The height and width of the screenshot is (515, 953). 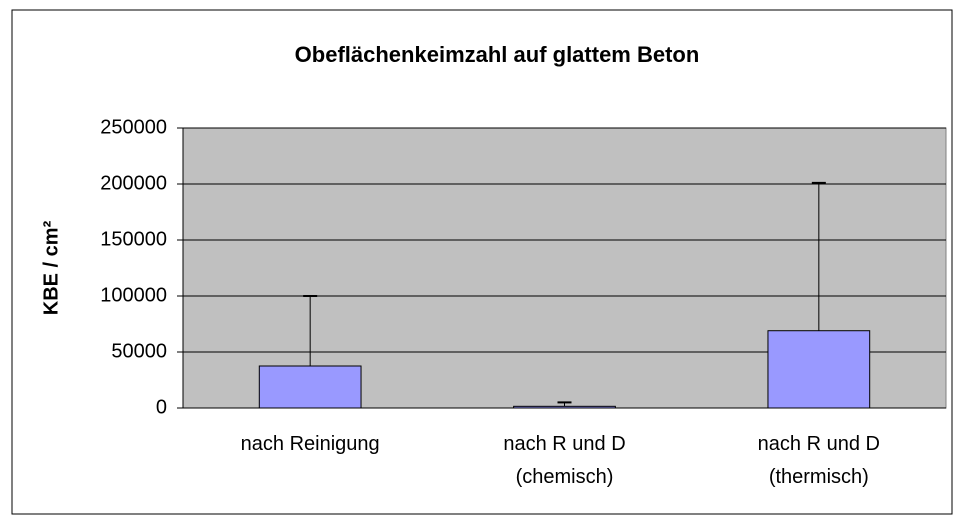 What do you see at coordinates (133, 295) in the screenshot?
I see `y-tick-label: 100000` at bounding box center [133, 295].